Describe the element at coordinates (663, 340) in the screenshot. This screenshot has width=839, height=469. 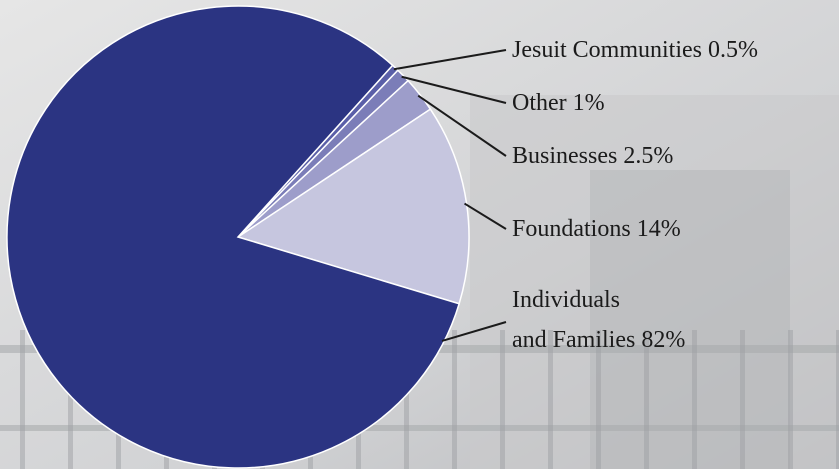
I see `value-label: 82%` at that location.